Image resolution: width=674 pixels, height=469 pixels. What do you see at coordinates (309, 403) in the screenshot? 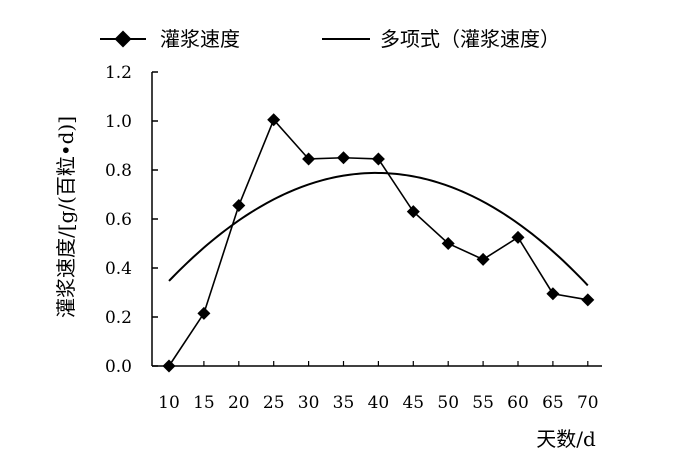
I see `x-tick-label-4: 30` at bounding box center [309, 403].